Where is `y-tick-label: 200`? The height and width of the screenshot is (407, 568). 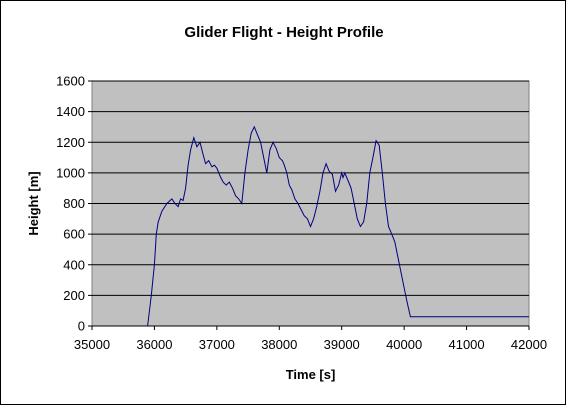
y-tick-label: 200 is located at coordinates (74, 295).